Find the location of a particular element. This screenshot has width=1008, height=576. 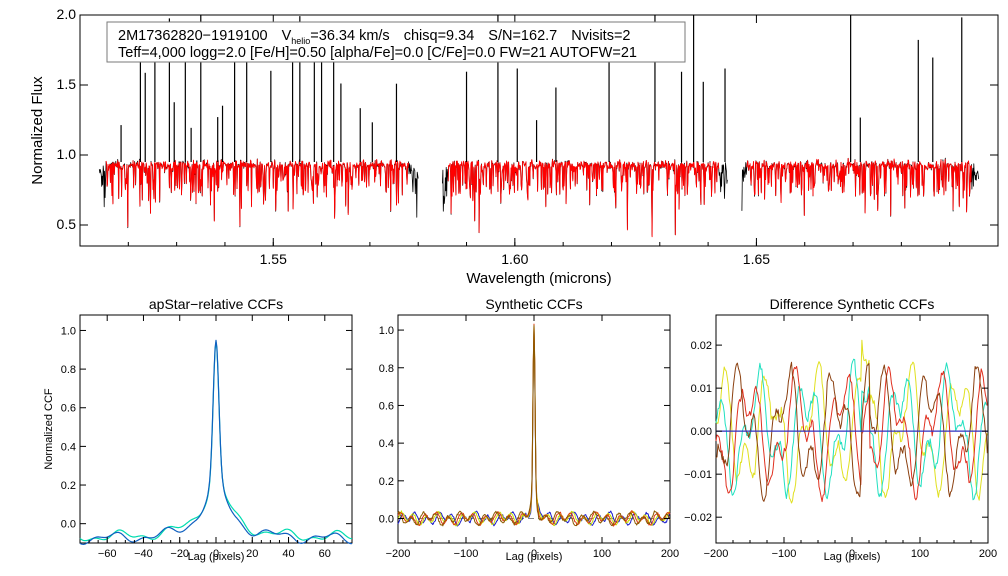

apstar-ccf-x-tick-label: 40 is located at coordinates (288, 554).